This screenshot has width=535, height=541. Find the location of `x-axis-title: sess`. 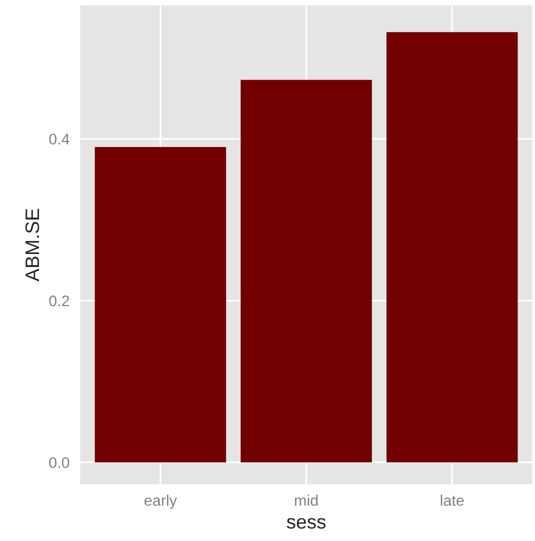

x-axis-title: sess is located at coordinates (306, 523).